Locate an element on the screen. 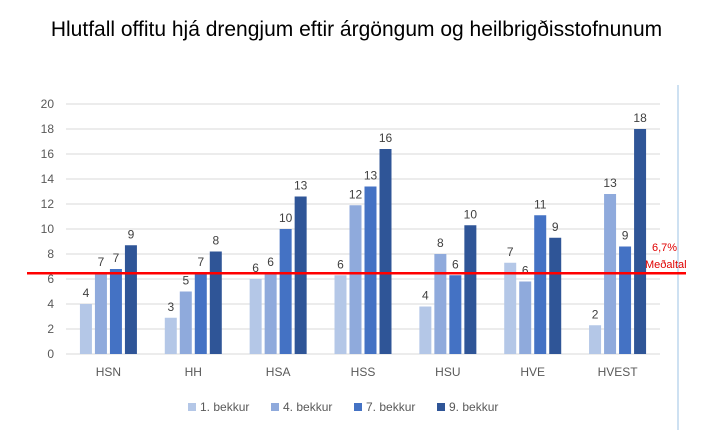  reference-line-group: 6,7% Meðaltal is located at coordinates (357, 258).